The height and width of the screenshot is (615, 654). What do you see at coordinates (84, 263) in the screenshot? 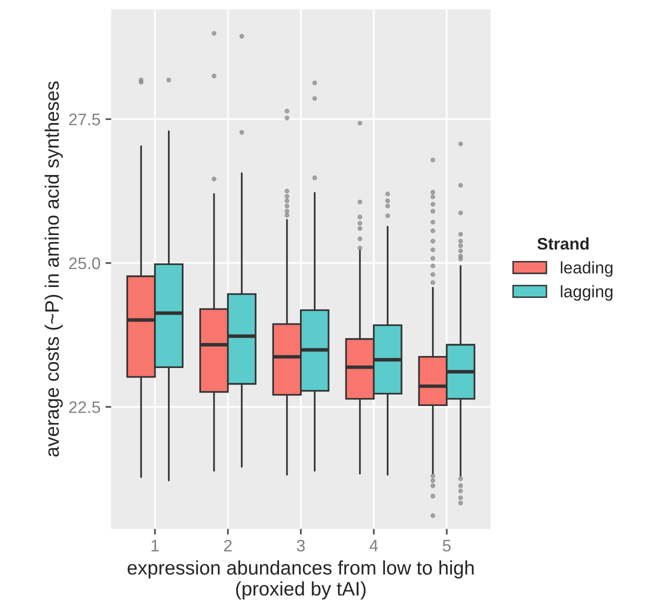
I see `y-tick-label: 25.0` at bounding box center [84, 263].